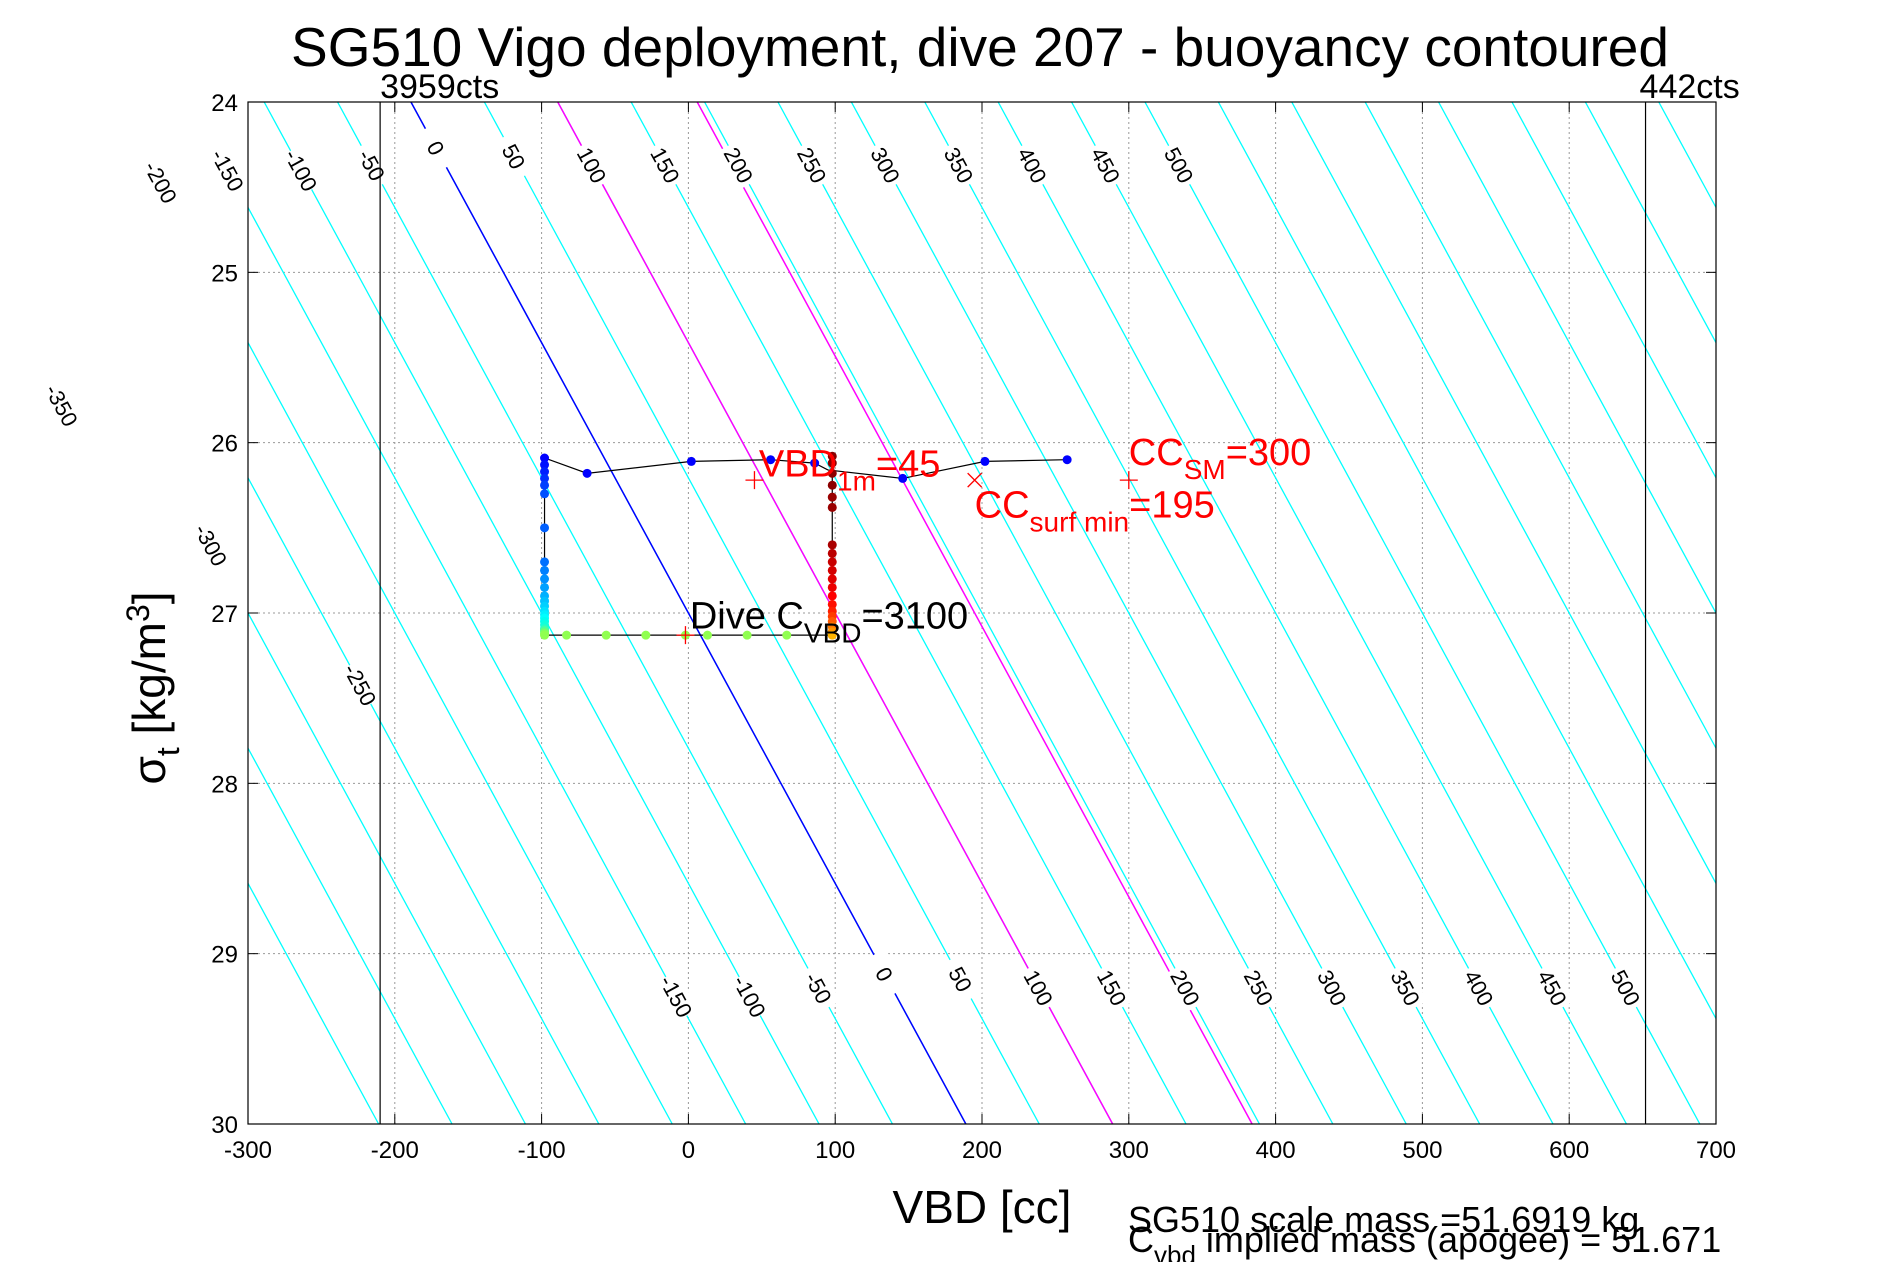 The height and width of the screenshot is (1267, 1891). Describe the element at coordinates (1175, 1251) in the screenshot. I see `footer-implied-mass-subscript: vbd` at that location.